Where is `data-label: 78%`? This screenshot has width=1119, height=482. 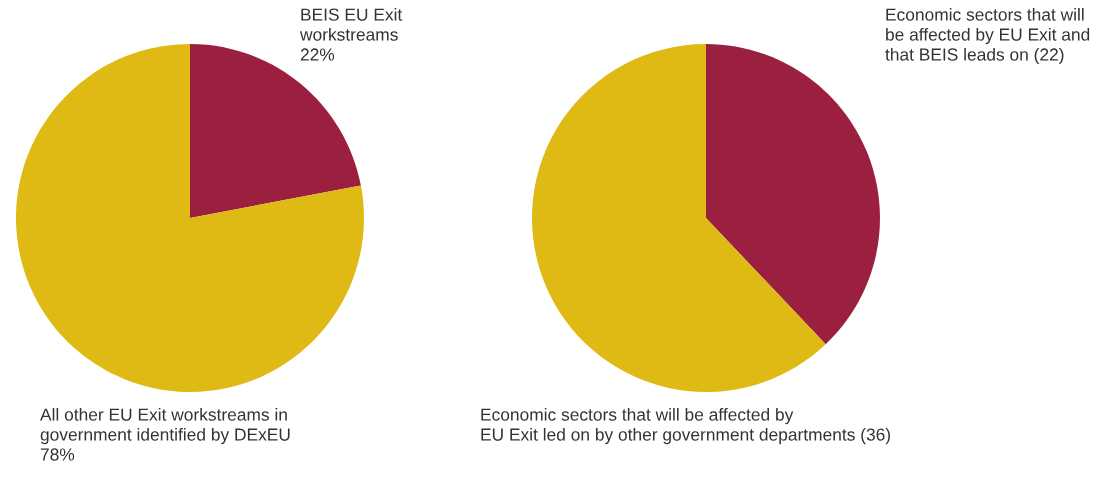 data-label: 78% is located at coordinates (57, 454).